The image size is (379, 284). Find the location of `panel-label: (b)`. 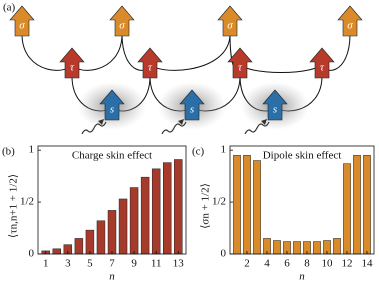

panel-label: (b) is located at coordinates (8, 152).